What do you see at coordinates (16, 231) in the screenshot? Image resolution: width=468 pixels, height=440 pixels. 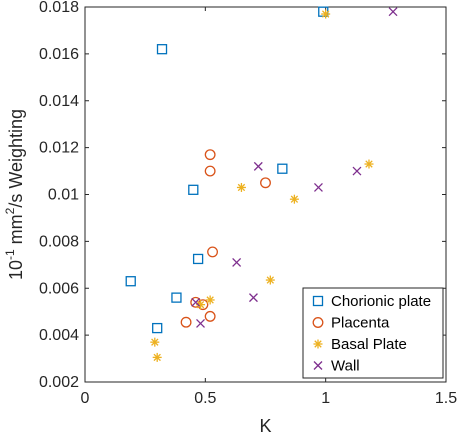 I see `y-label-unit: mm` at bounding box center [16, 231].